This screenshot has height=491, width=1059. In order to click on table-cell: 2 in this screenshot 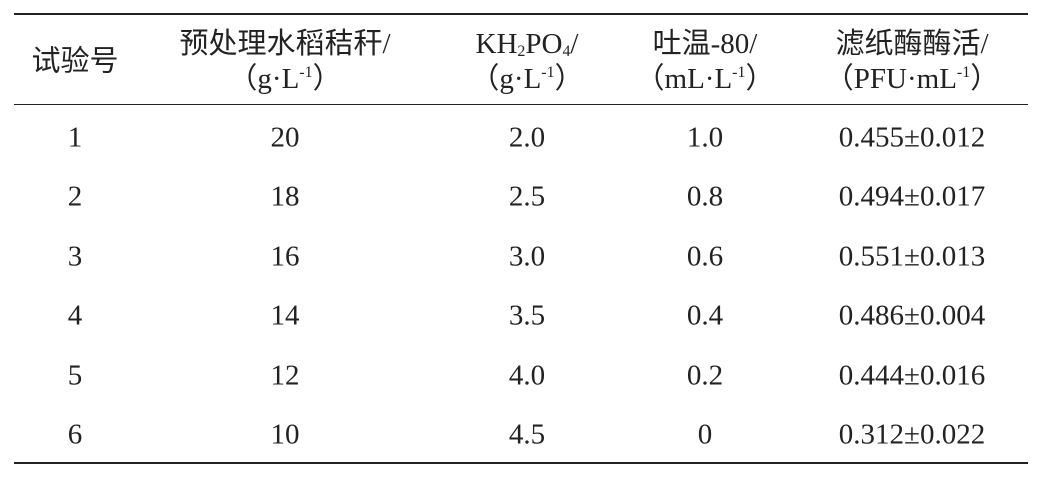, I will do `click(75, 196)`.